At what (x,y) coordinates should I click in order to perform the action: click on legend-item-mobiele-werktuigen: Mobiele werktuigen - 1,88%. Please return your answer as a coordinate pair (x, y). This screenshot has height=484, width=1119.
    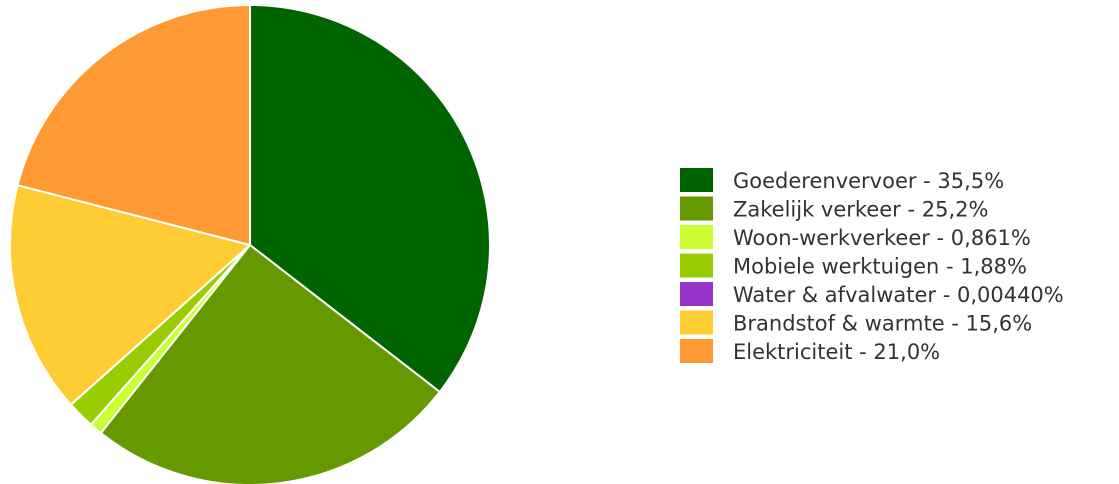
    Looking at the image, I should click on (853, 266).